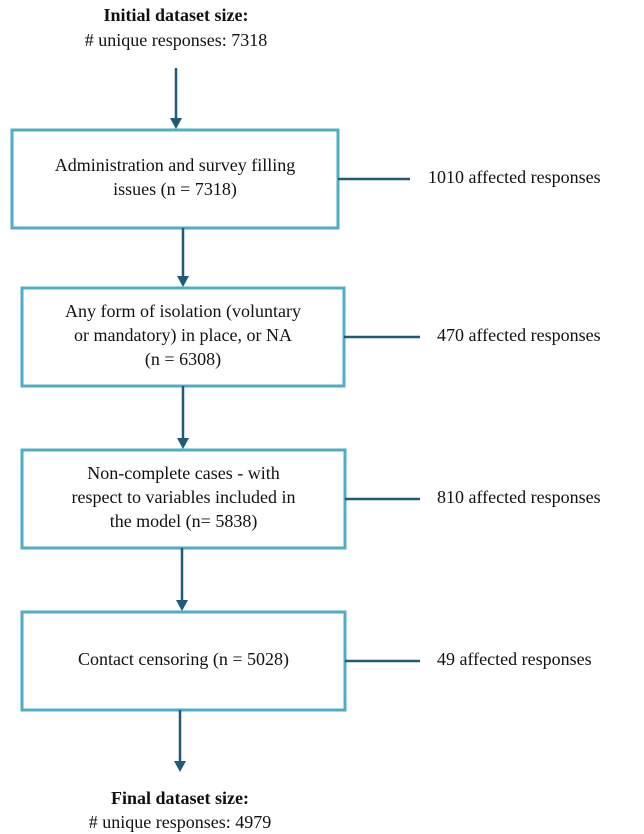  I want to click on footer-subtitle: # unique responses: 4979, so click(180, 822).